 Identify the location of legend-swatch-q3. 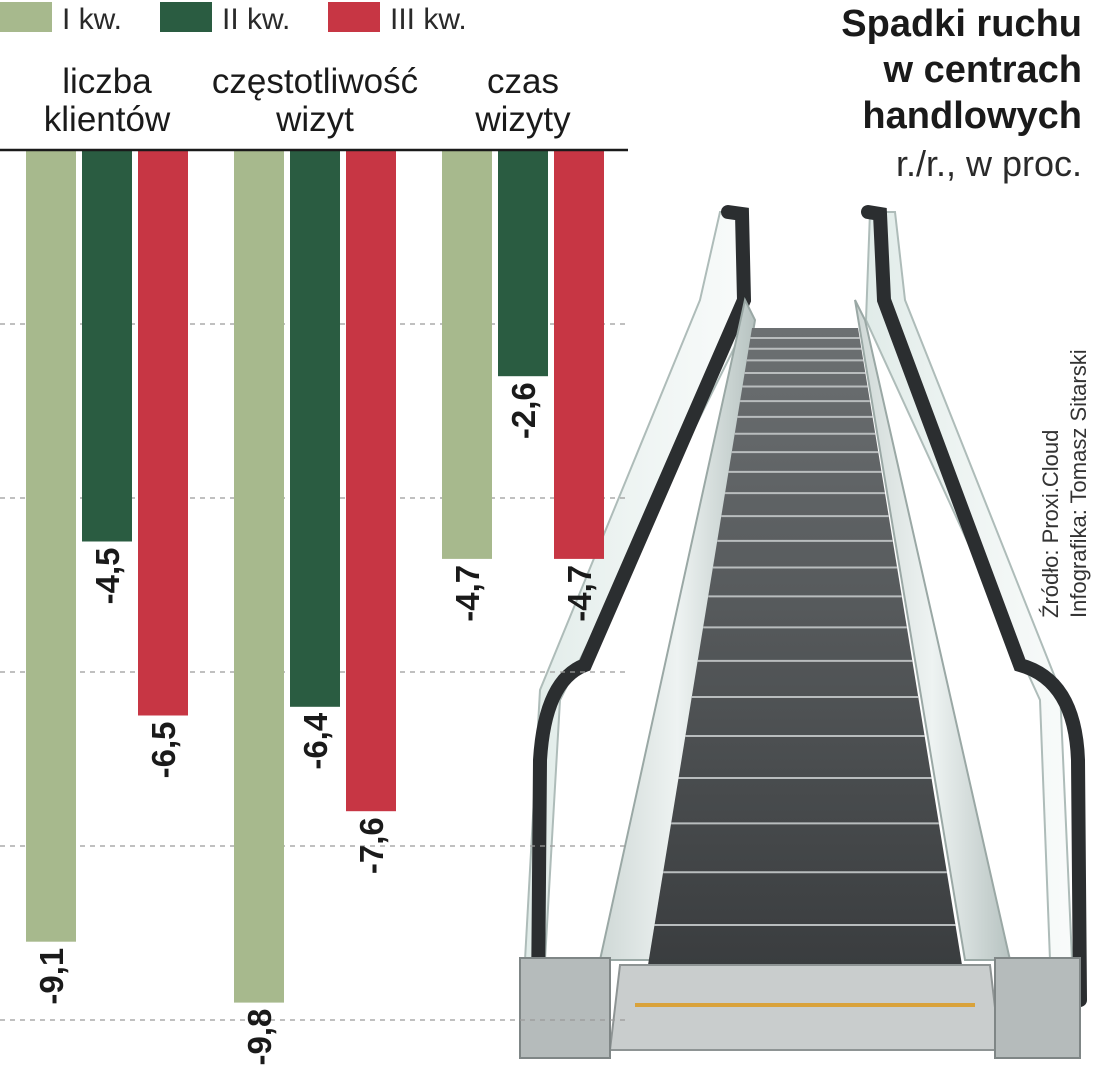
(354, 17).